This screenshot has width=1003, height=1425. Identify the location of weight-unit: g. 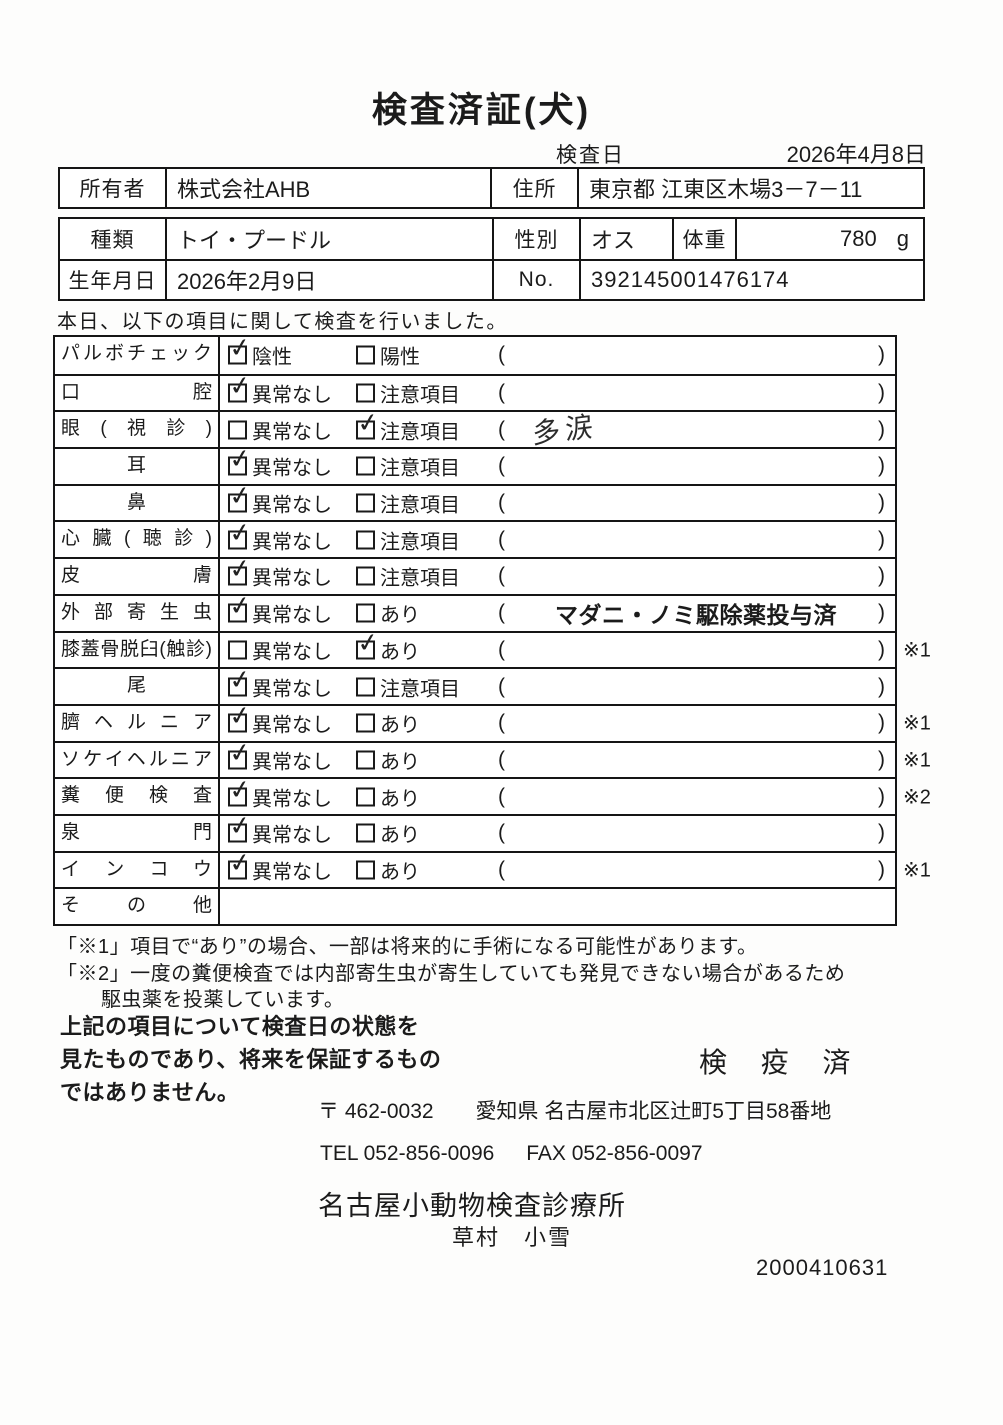
(902, 238).